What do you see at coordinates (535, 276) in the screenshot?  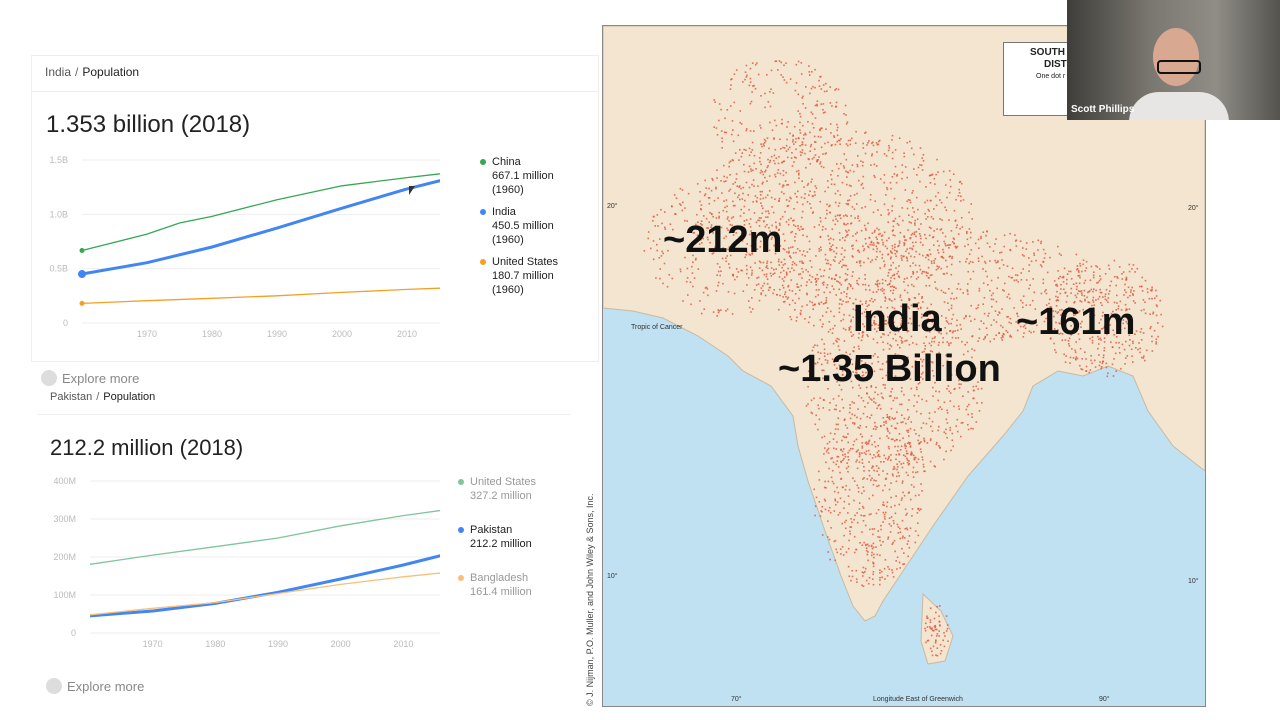 I see `legend-item: United States 180.7 million (1960)` at bounding box center [535, 276].